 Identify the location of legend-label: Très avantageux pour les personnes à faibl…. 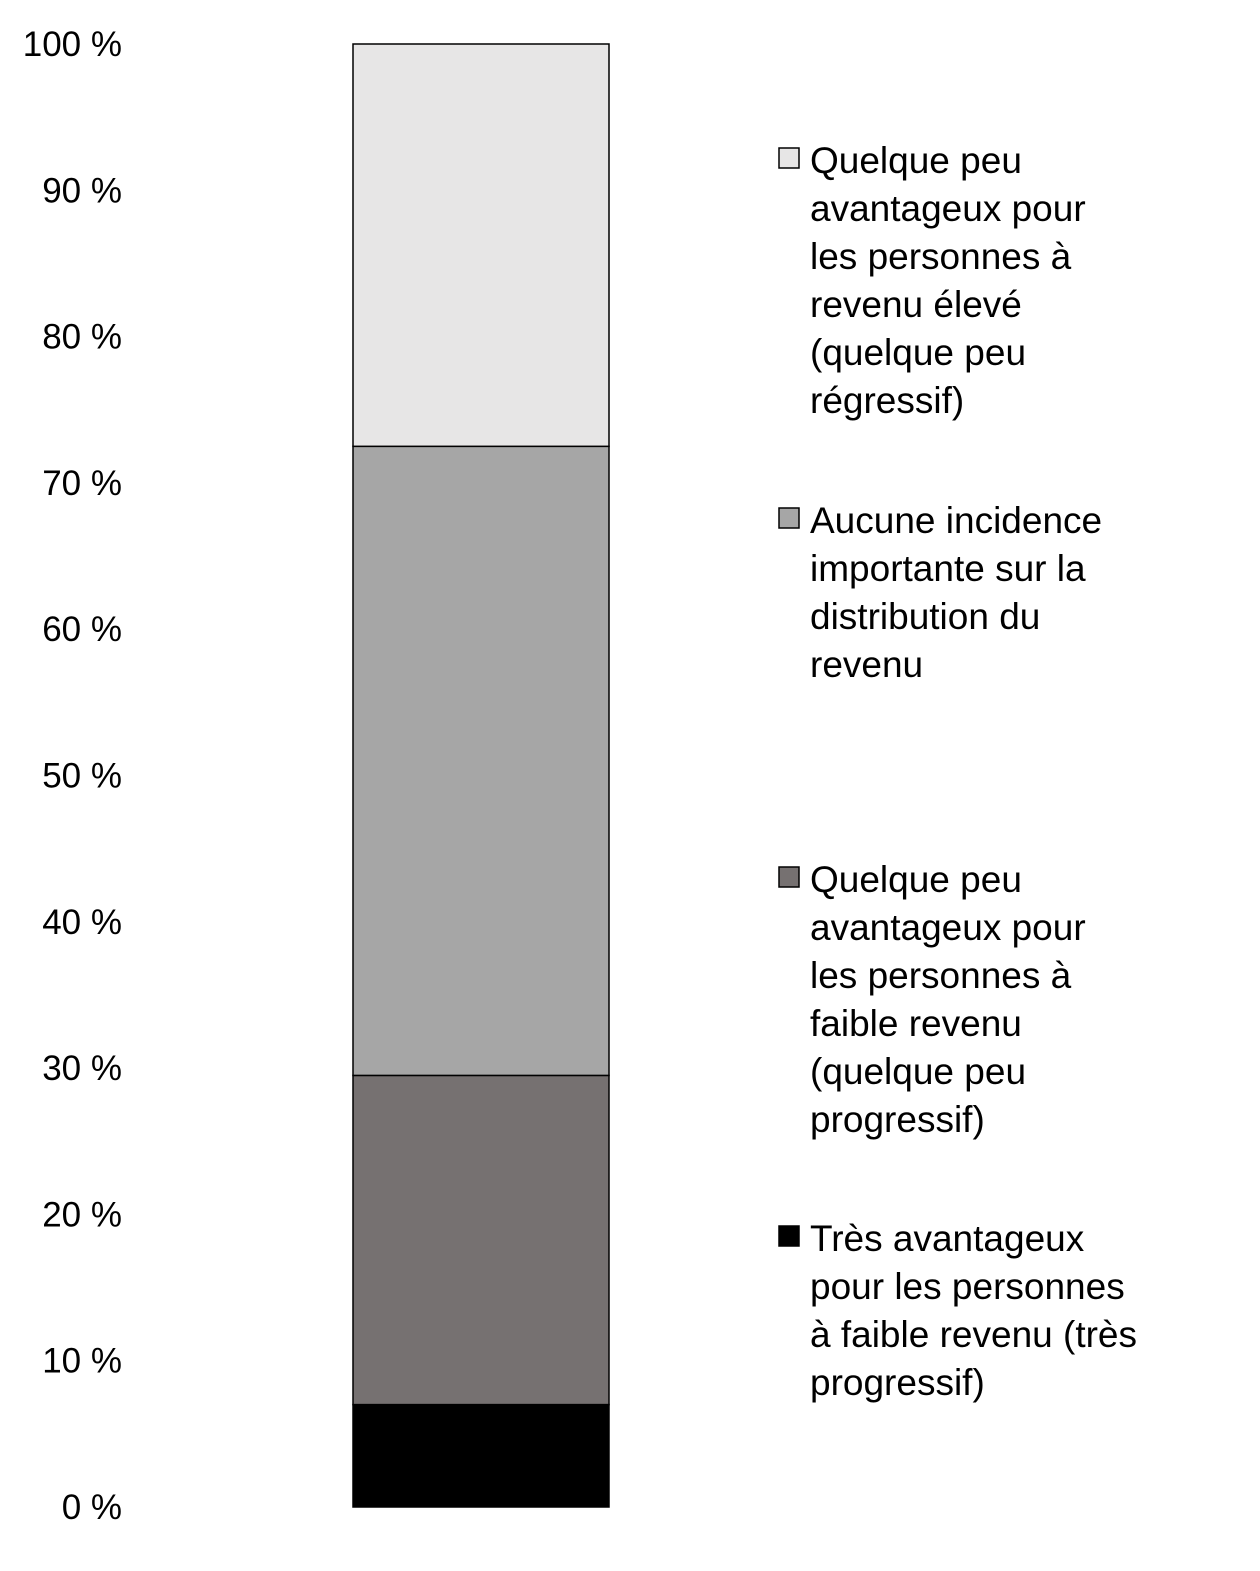
(973, 1310).